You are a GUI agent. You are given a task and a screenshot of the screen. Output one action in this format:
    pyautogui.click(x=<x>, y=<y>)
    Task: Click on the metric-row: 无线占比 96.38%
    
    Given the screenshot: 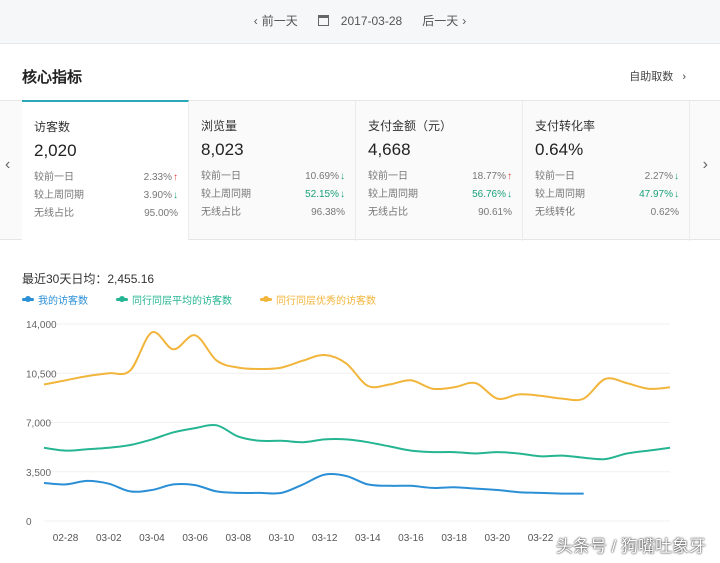 What is the action you would take?
    pyautogui.click(x=273, y=213)
    